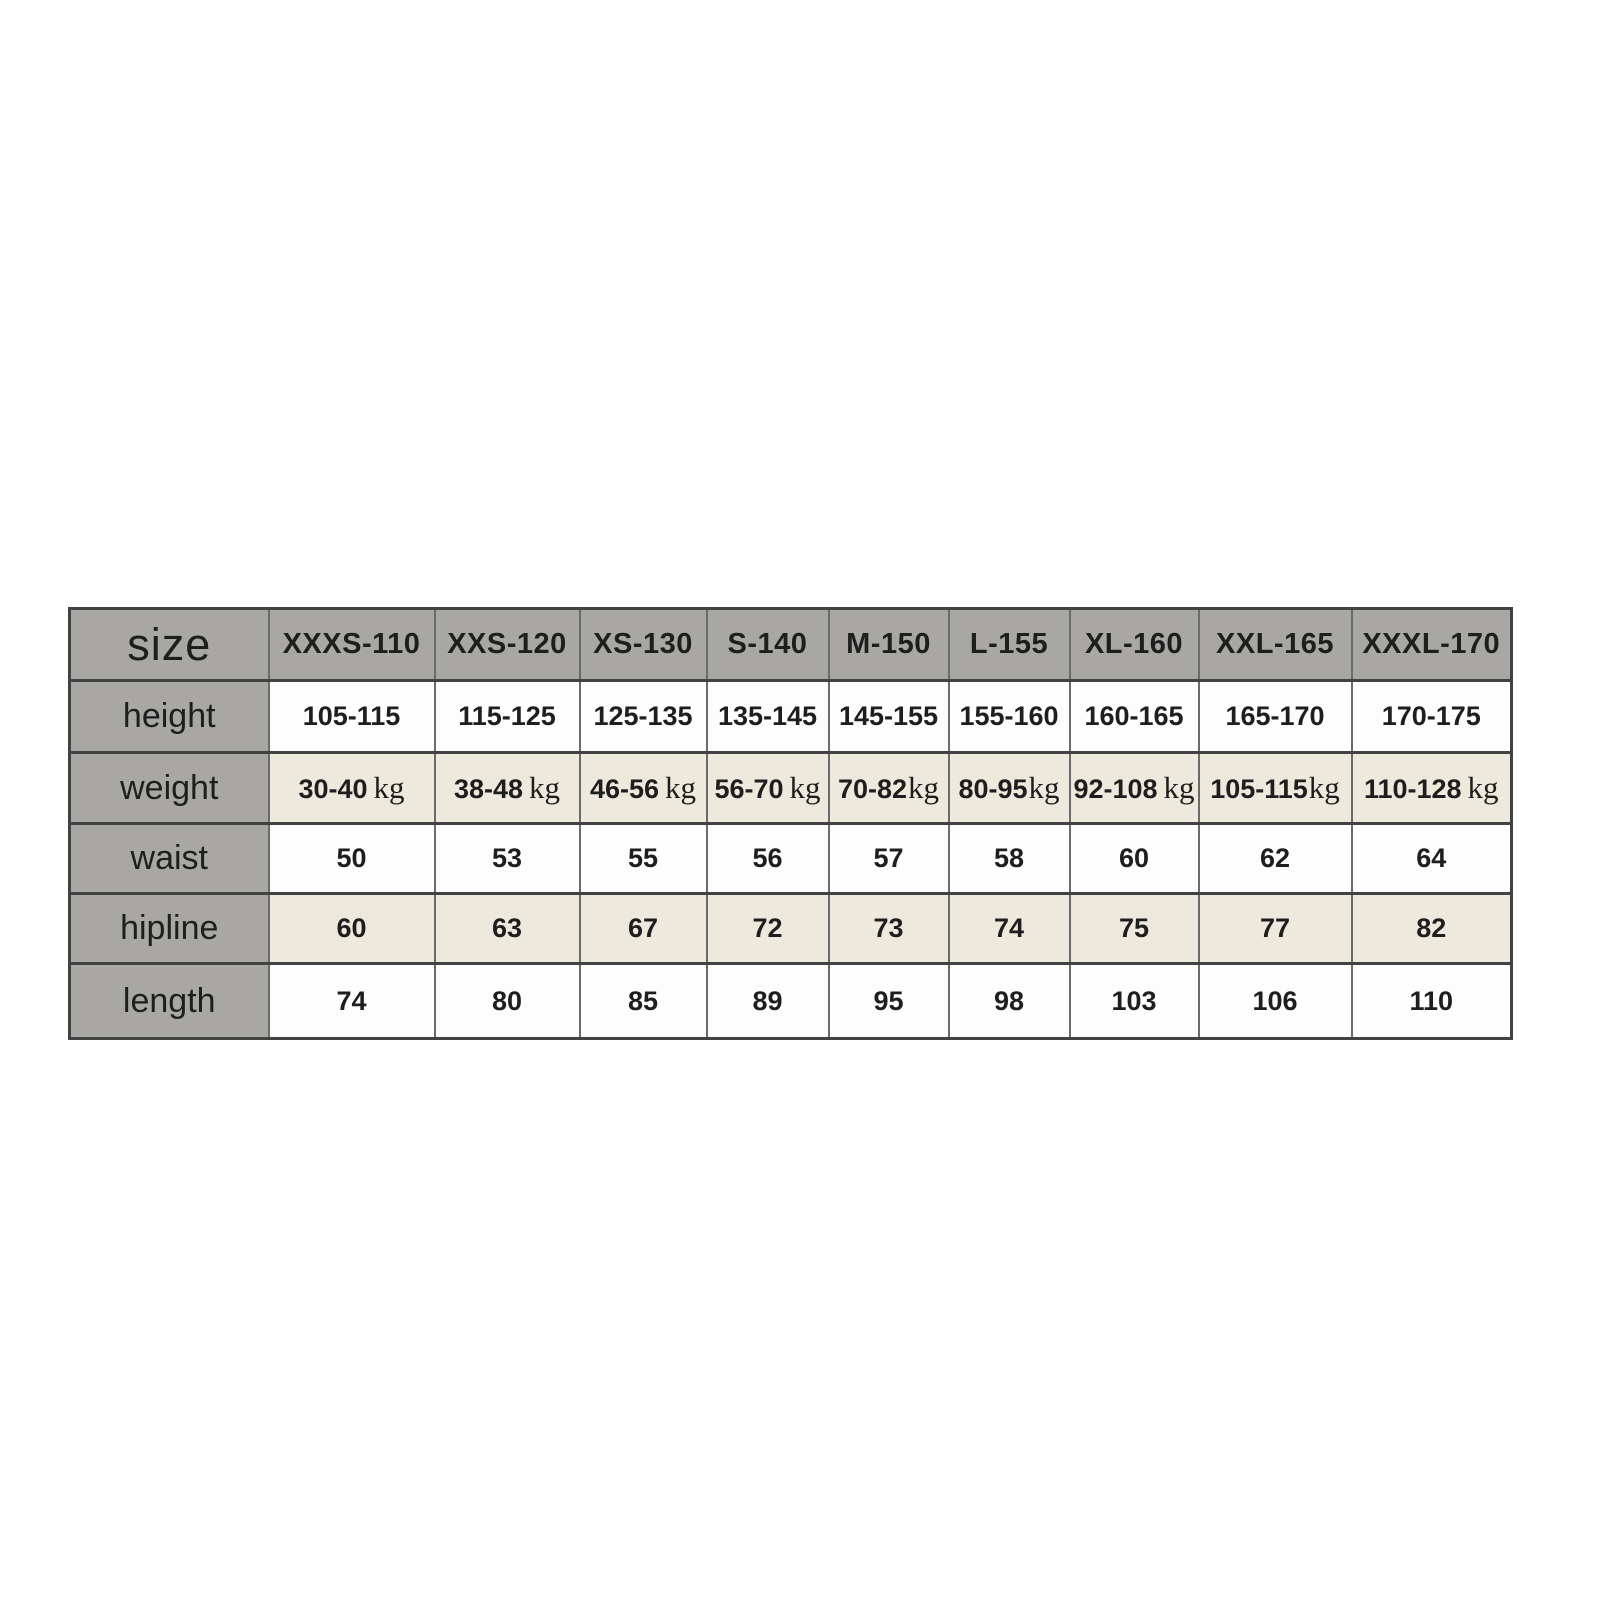  I want to click on cell-waist-xxxs-110: 50, so click(351, 858).